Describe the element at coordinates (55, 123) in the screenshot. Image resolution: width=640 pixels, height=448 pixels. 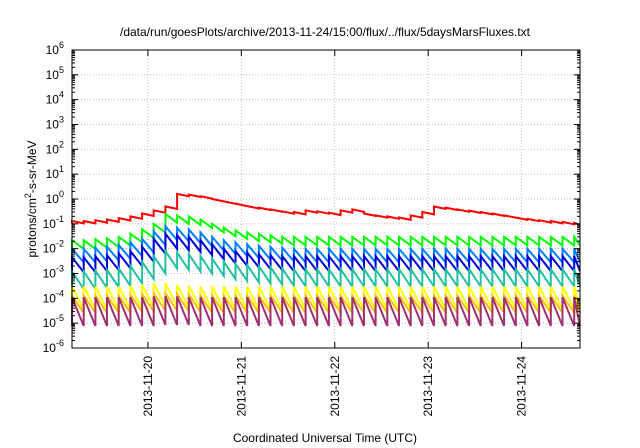
I see `y-tick-label: 10³` at that location.